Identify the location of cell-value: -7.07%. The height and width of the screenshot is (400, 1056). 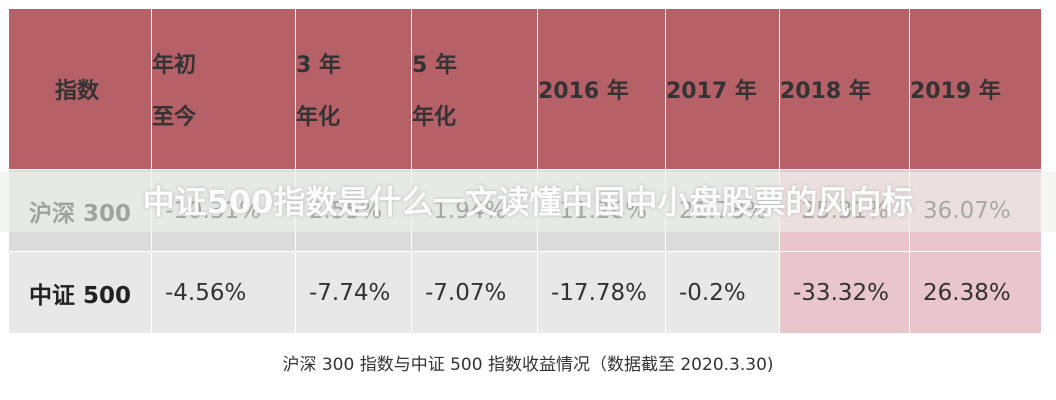
(474, 292).